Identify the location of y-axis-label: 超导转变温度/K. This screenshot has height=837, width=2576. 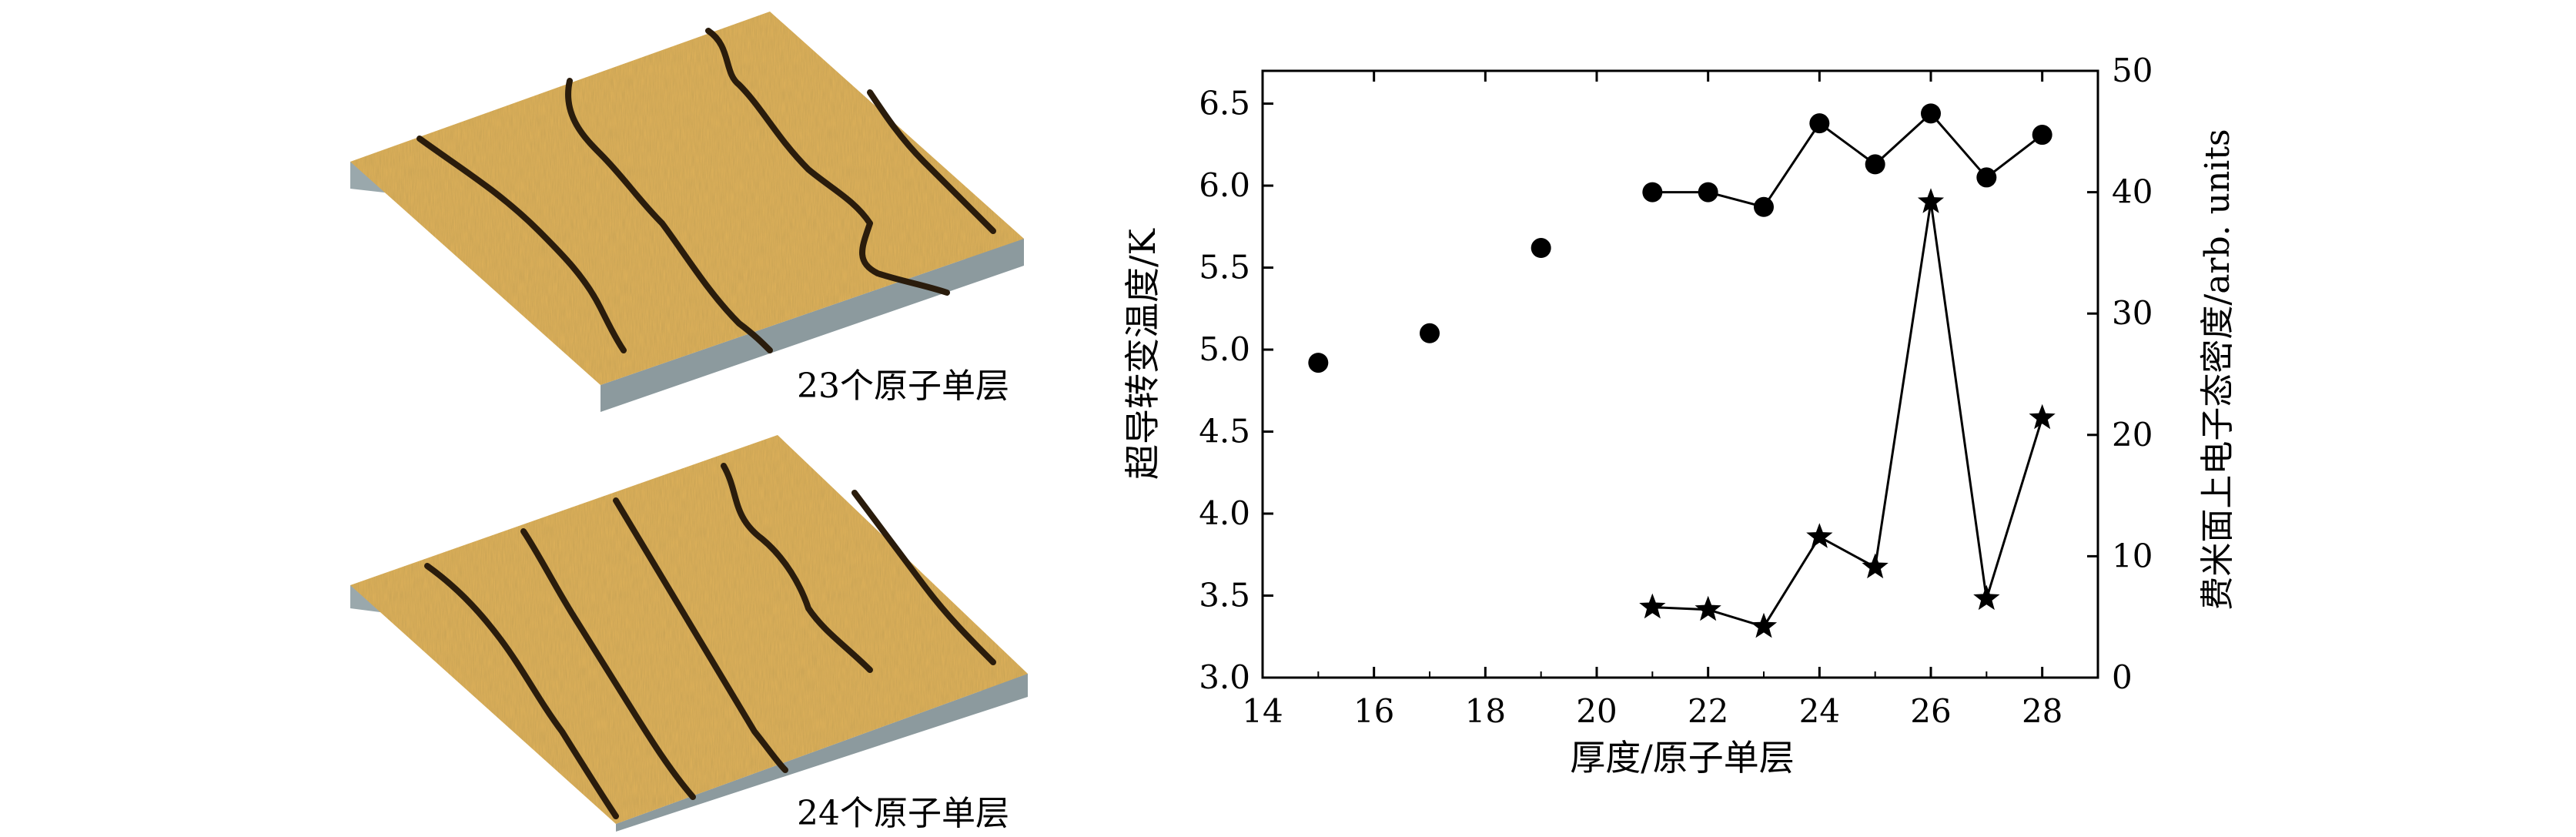
(1143, 353).